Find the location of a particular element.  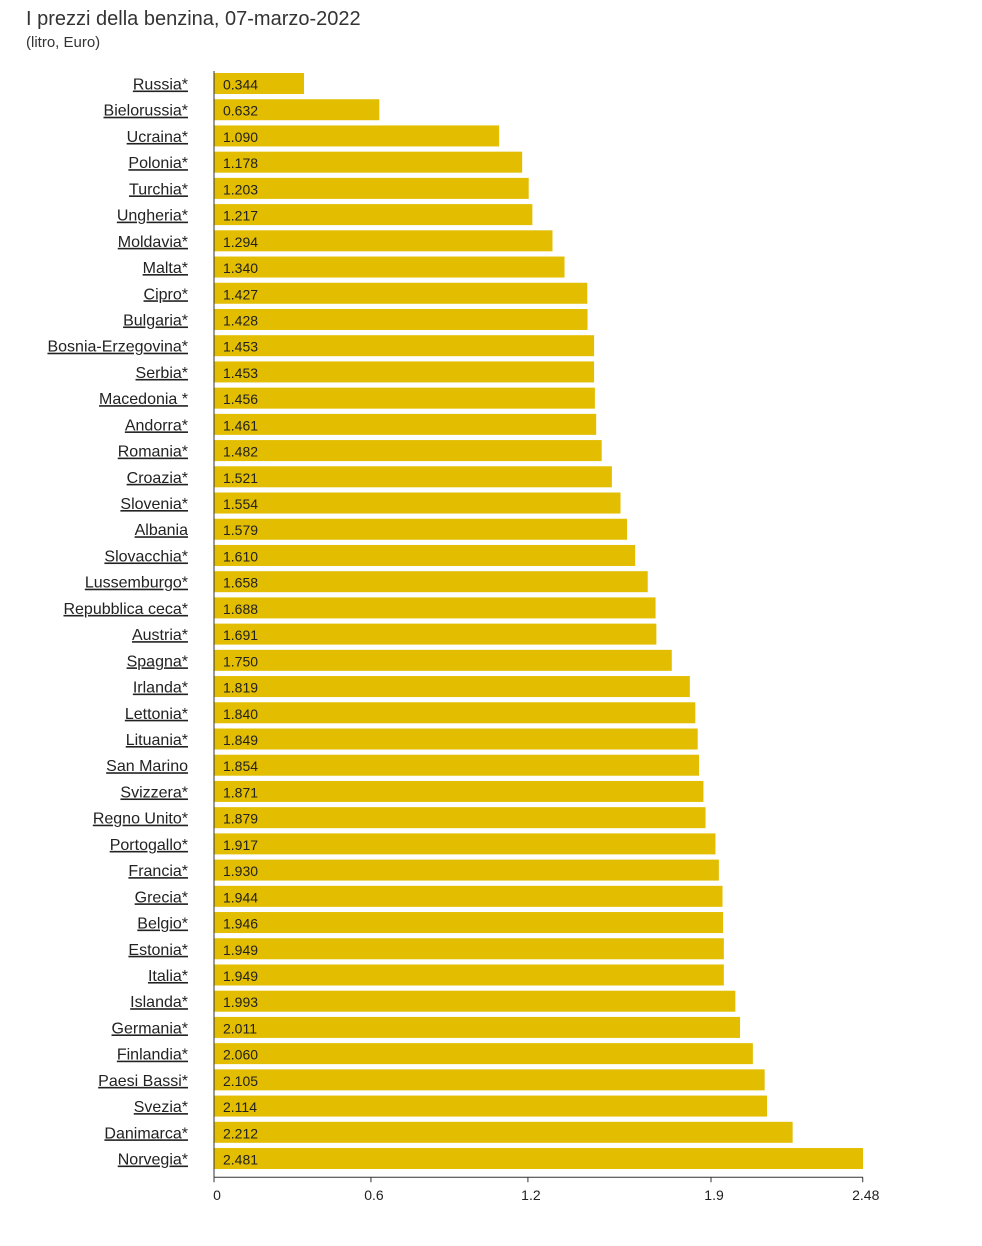

value-label: 2.011 is located at coordinates (240, 1028).